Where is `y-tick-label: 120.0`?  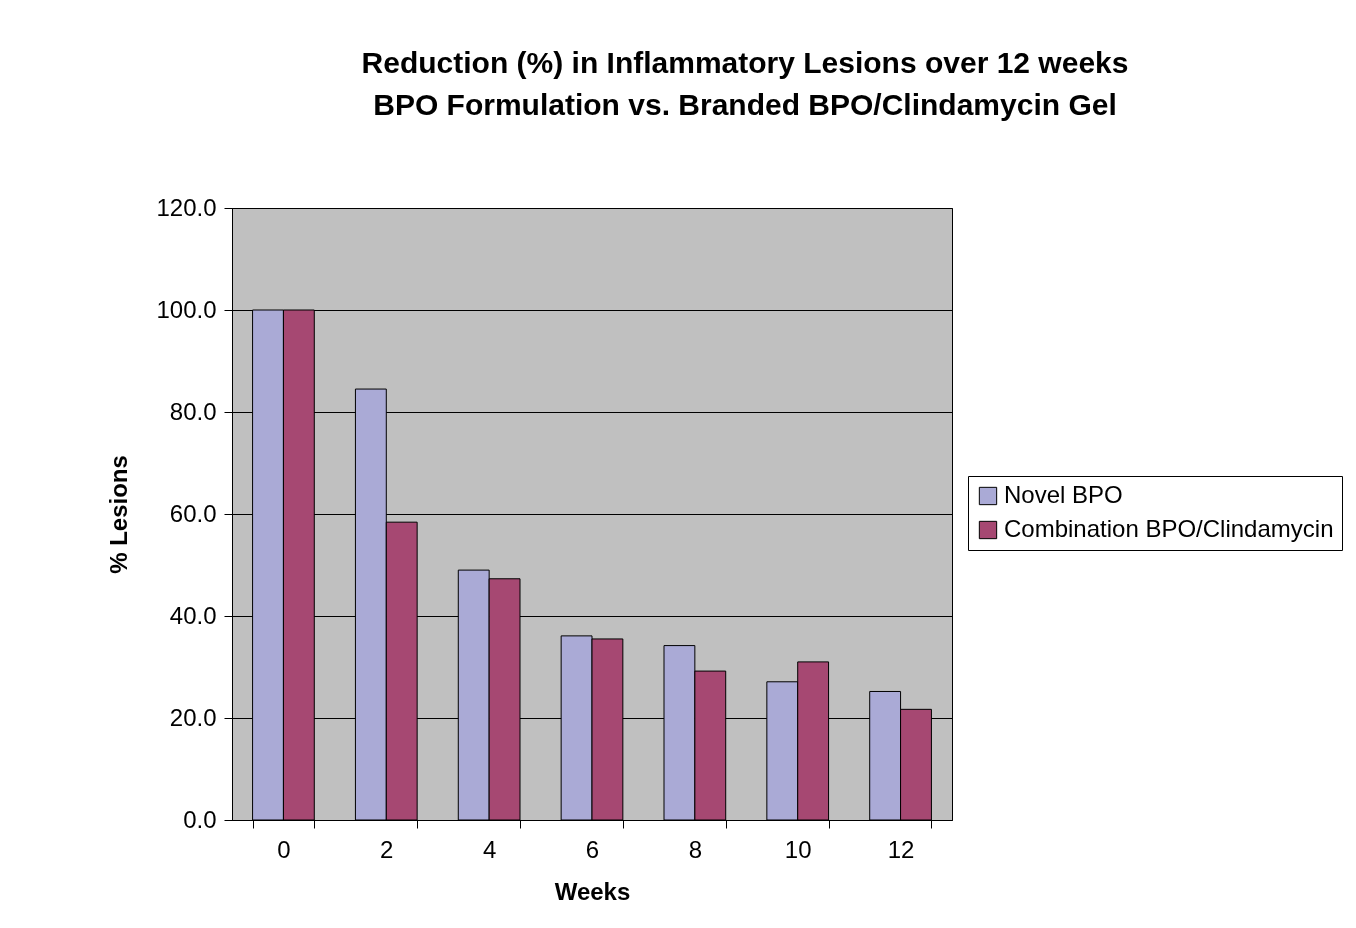 y-tick-label: 120.0 is located at coordinates (186, 207).